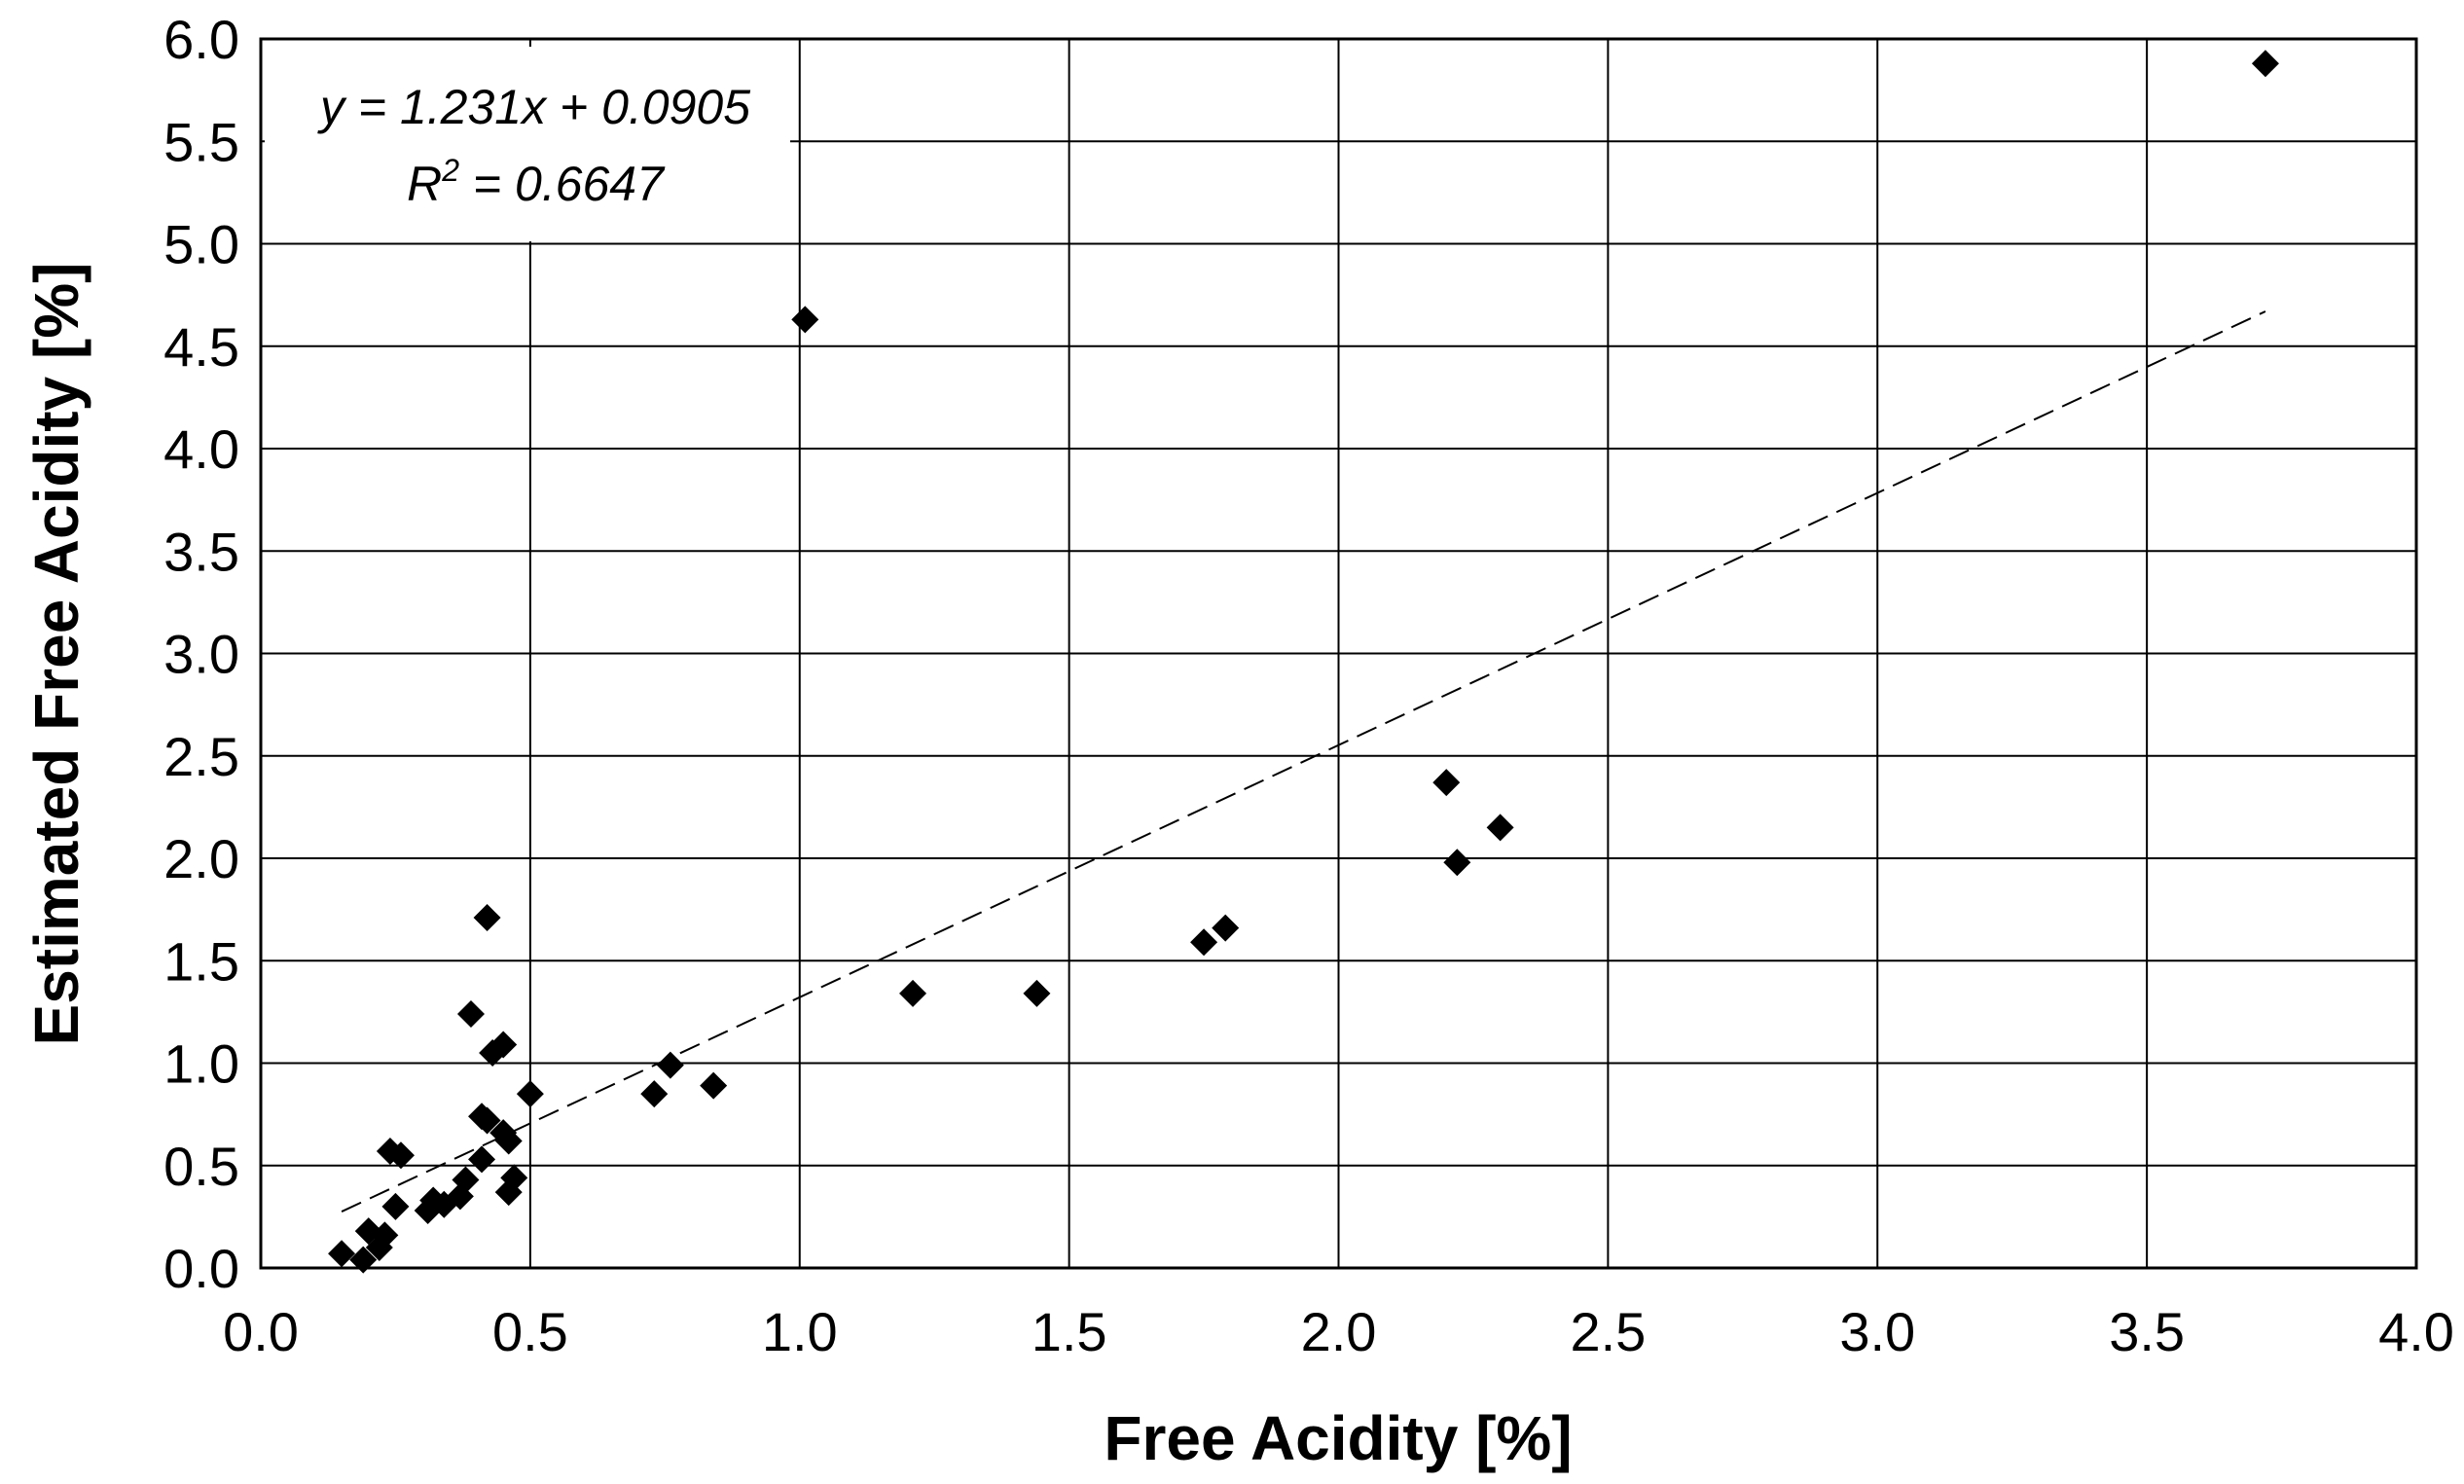 This screenshot has width=2464, height=1484. I want to click on x-axis-title: Free Acidity [%], so click(1338, 1438).